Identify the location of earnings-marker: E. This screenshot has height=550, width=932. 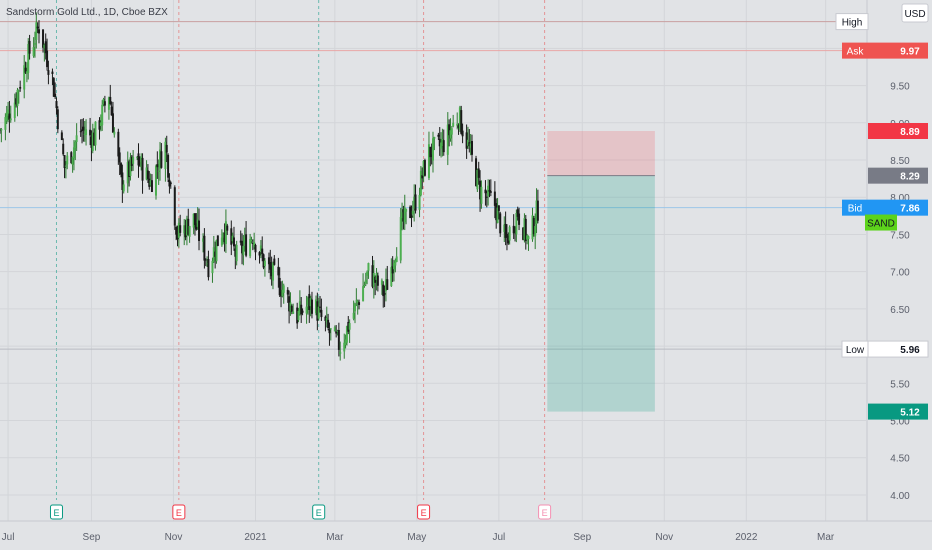
(545, 512).